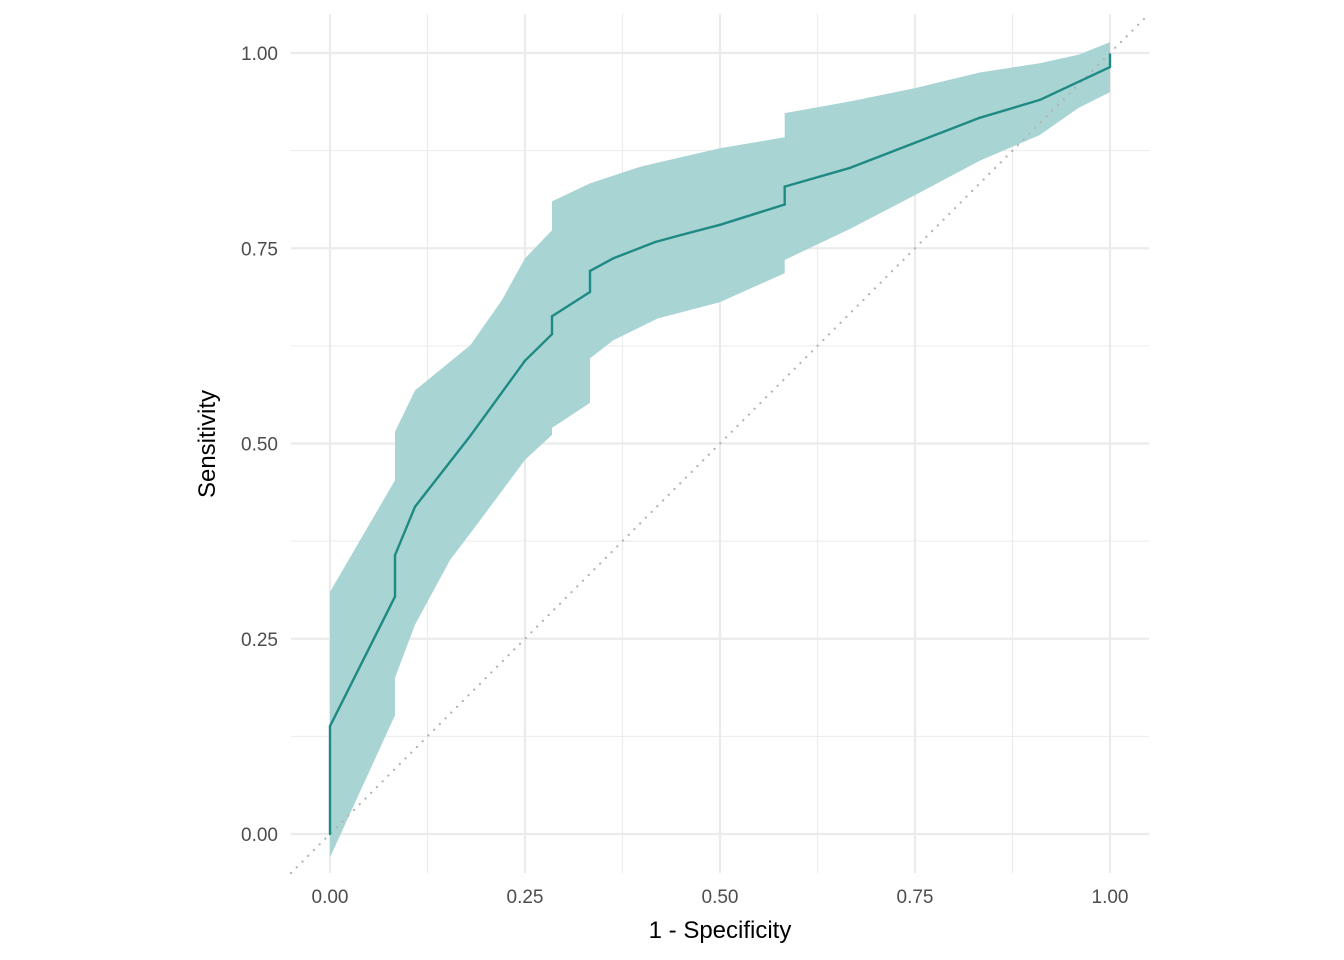  What do you see at coordinates (259, 640) in the screenshot?
I see `y-tick-label: 0.25` at bounding box center [259, 640].